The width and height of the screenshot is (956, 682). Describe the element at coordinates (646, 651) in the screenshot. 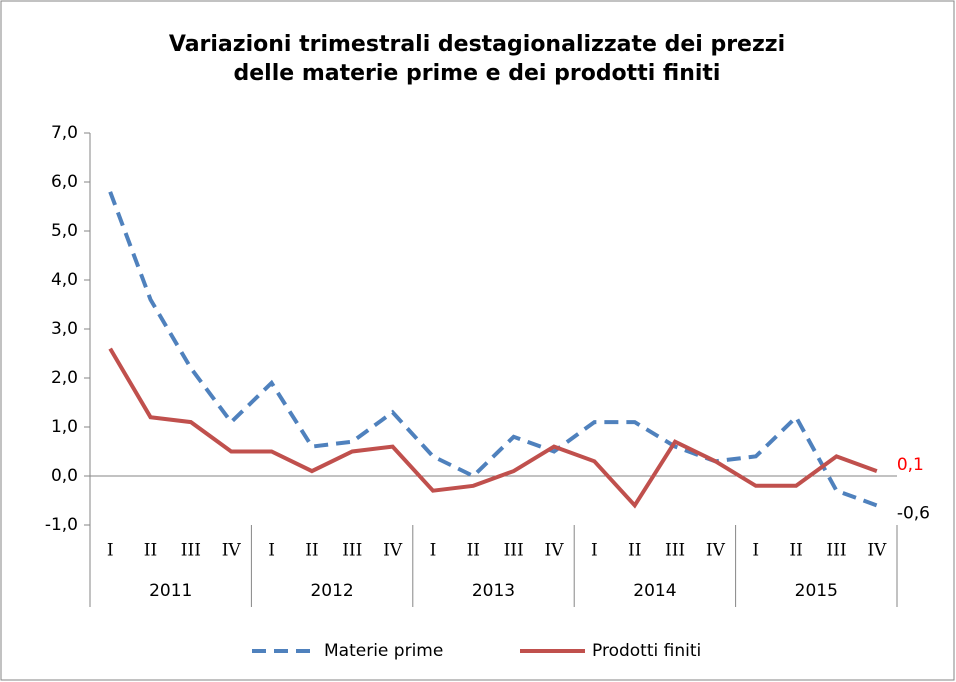

I see `legend-label: Prodotti finiti` at that location.